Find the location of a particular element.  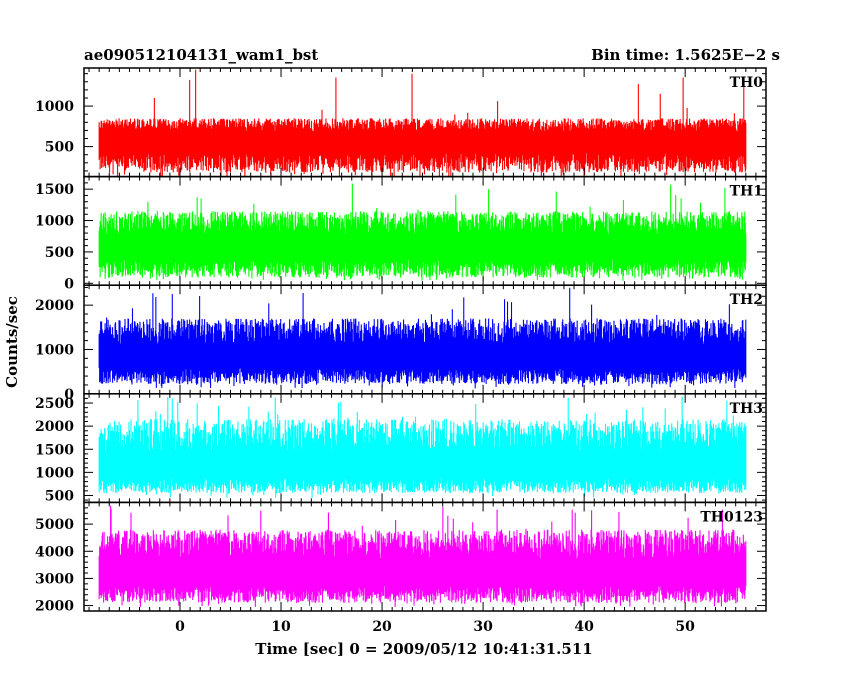

y-tick-label: 4000 is located at coordinates (54, 552).